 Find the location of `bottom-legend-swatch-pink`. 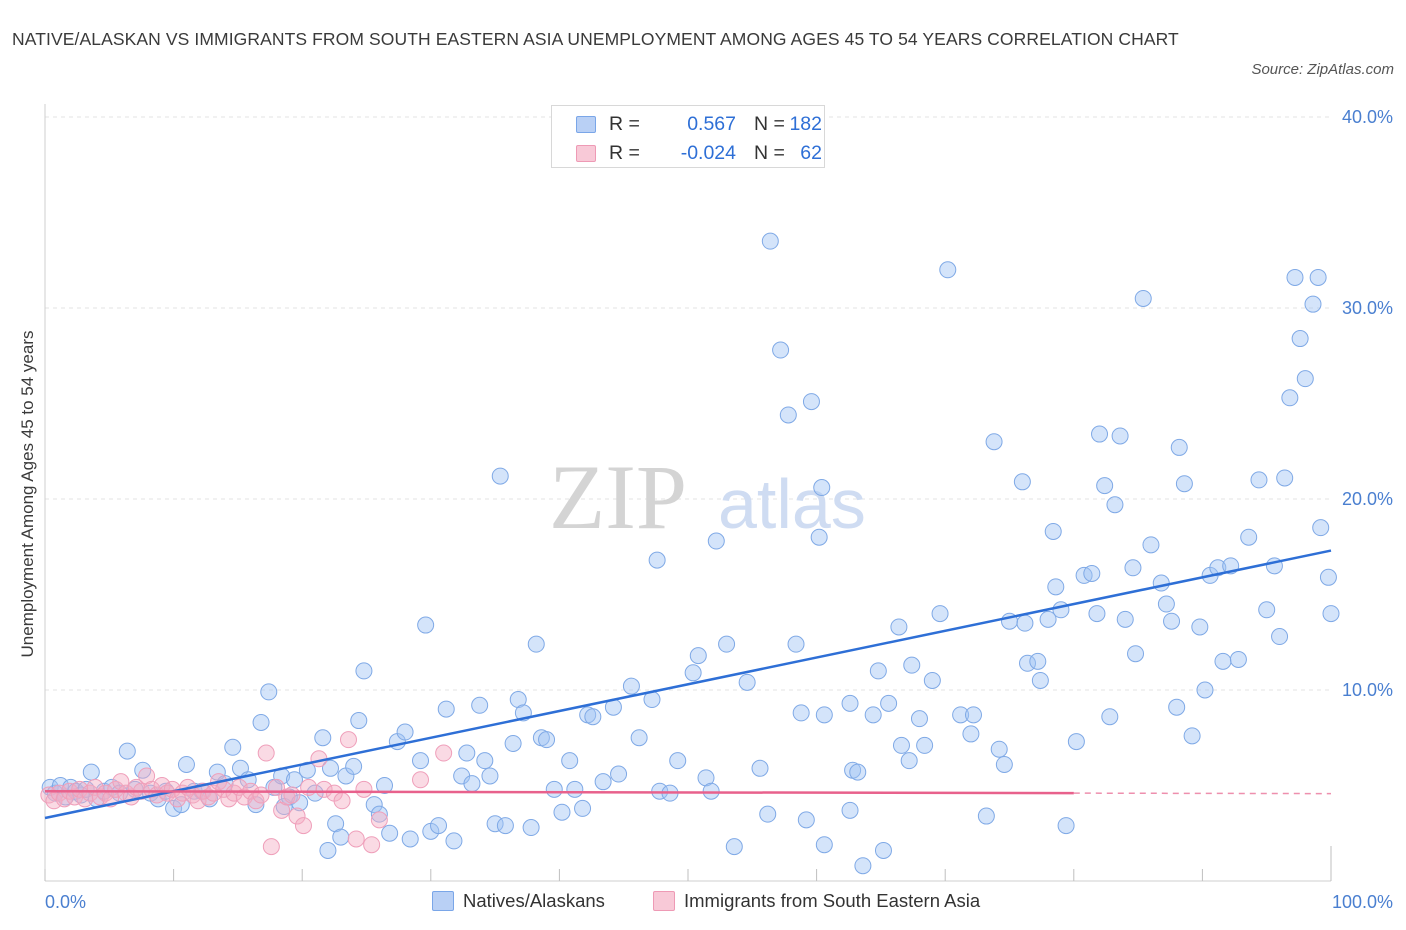

bottom-legend-swatch-pink is located at coordinates (664, 901).